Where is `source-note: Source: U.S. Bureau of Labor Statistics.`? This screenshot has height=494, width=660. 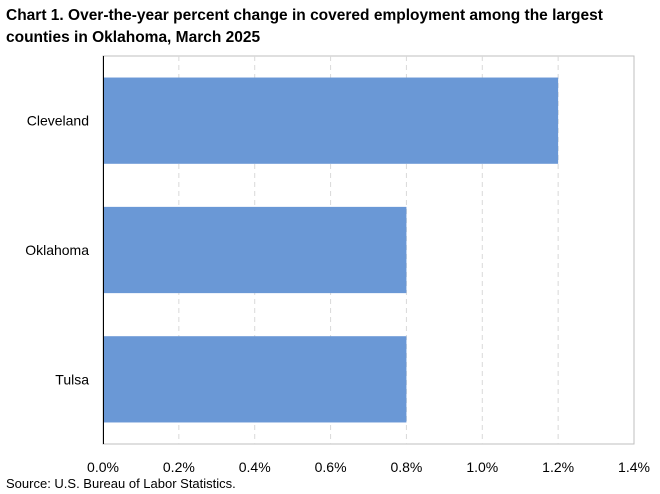
source-note: Source: U.S. Bureau of Labor Statistics. is located at coordinates (121, 483).